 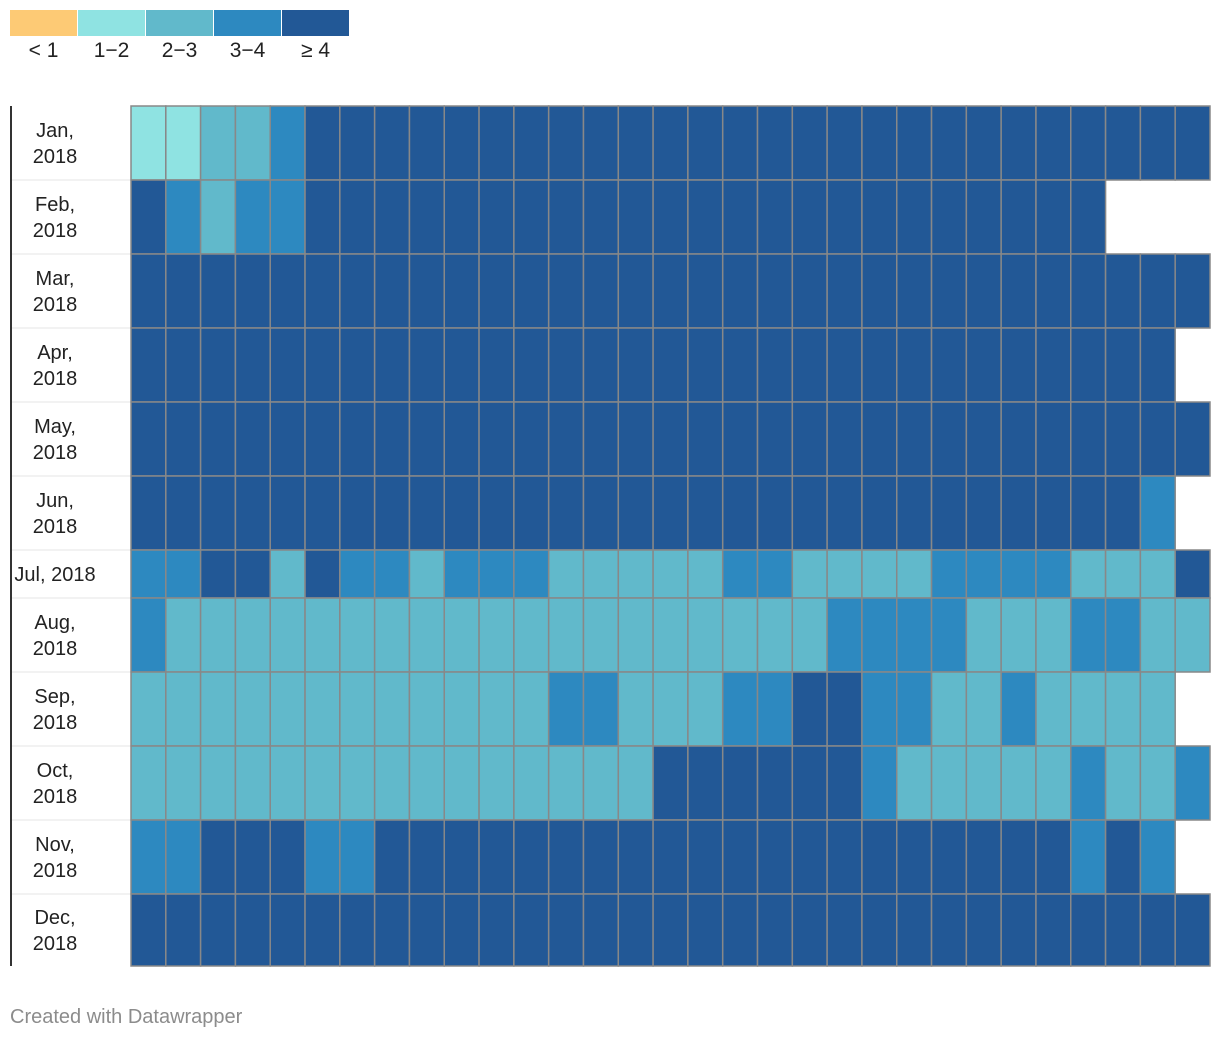 I want to click on legend-item: 2−3, so click(x=179, y=36).